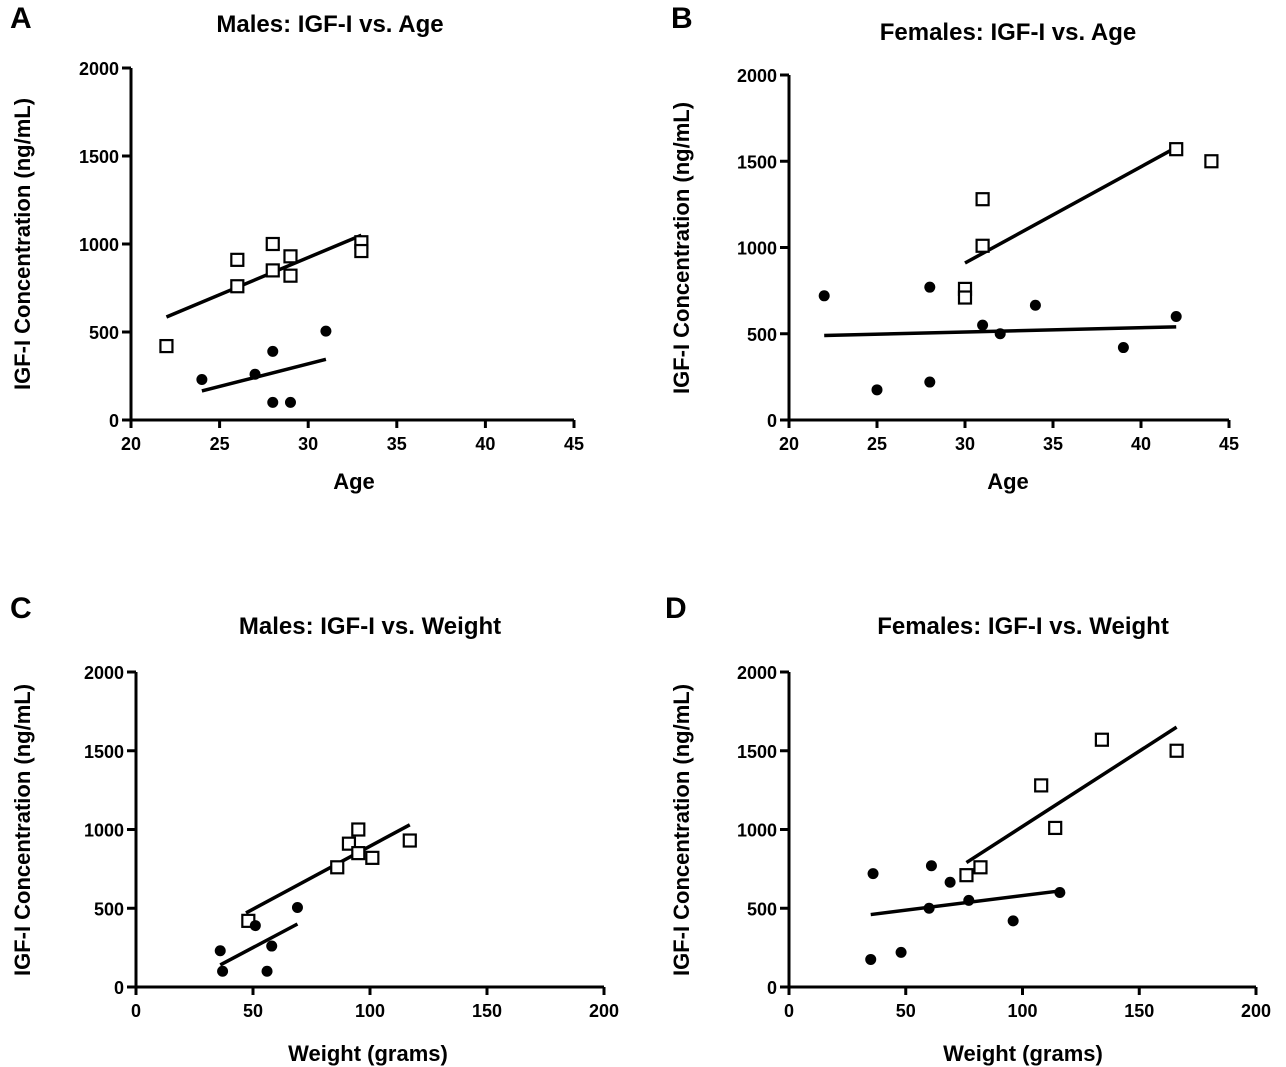 The image size is (1286, 1067). What do you see at coordinates (21, 608) in the screenshot?
I see `panel-letter: C` at bounding box center [21, 608].